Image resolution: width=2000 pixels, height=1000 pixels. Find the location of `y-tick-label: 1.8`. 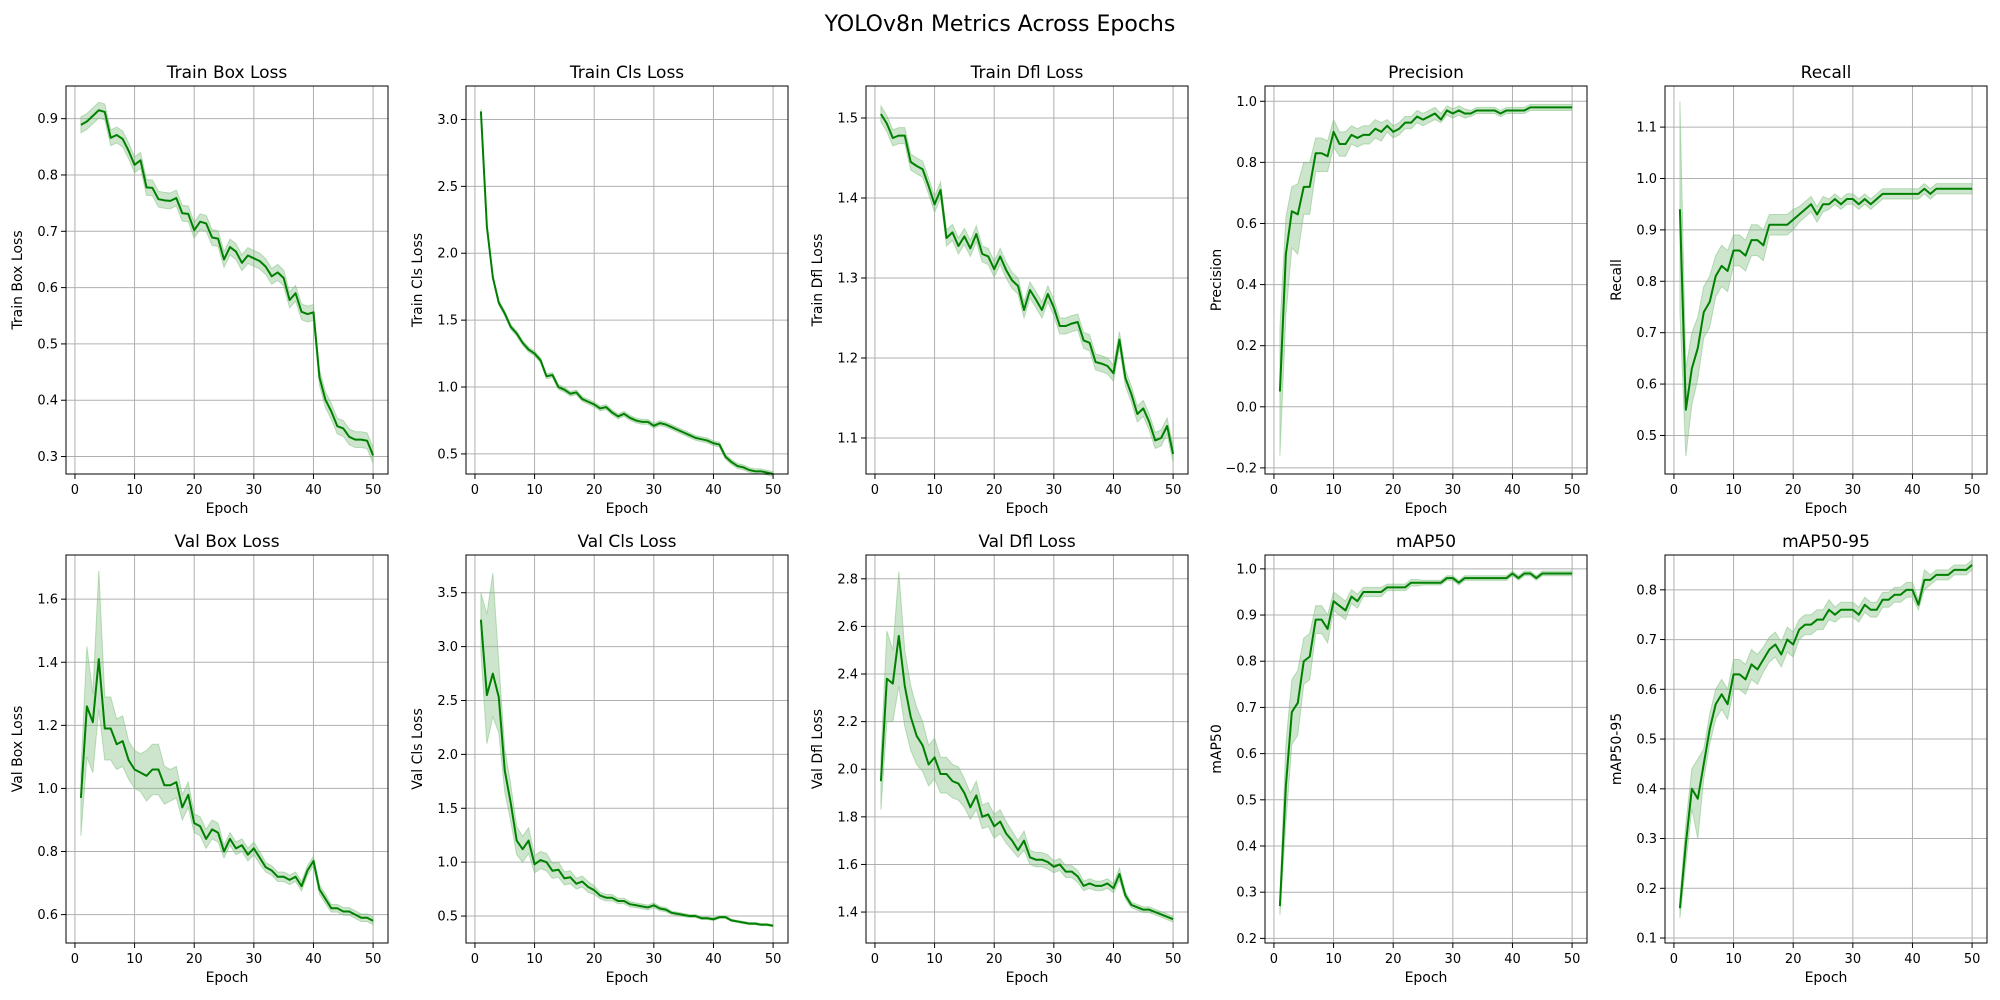

y-tick-label: 1.8 is located at coordinates (847, 817).